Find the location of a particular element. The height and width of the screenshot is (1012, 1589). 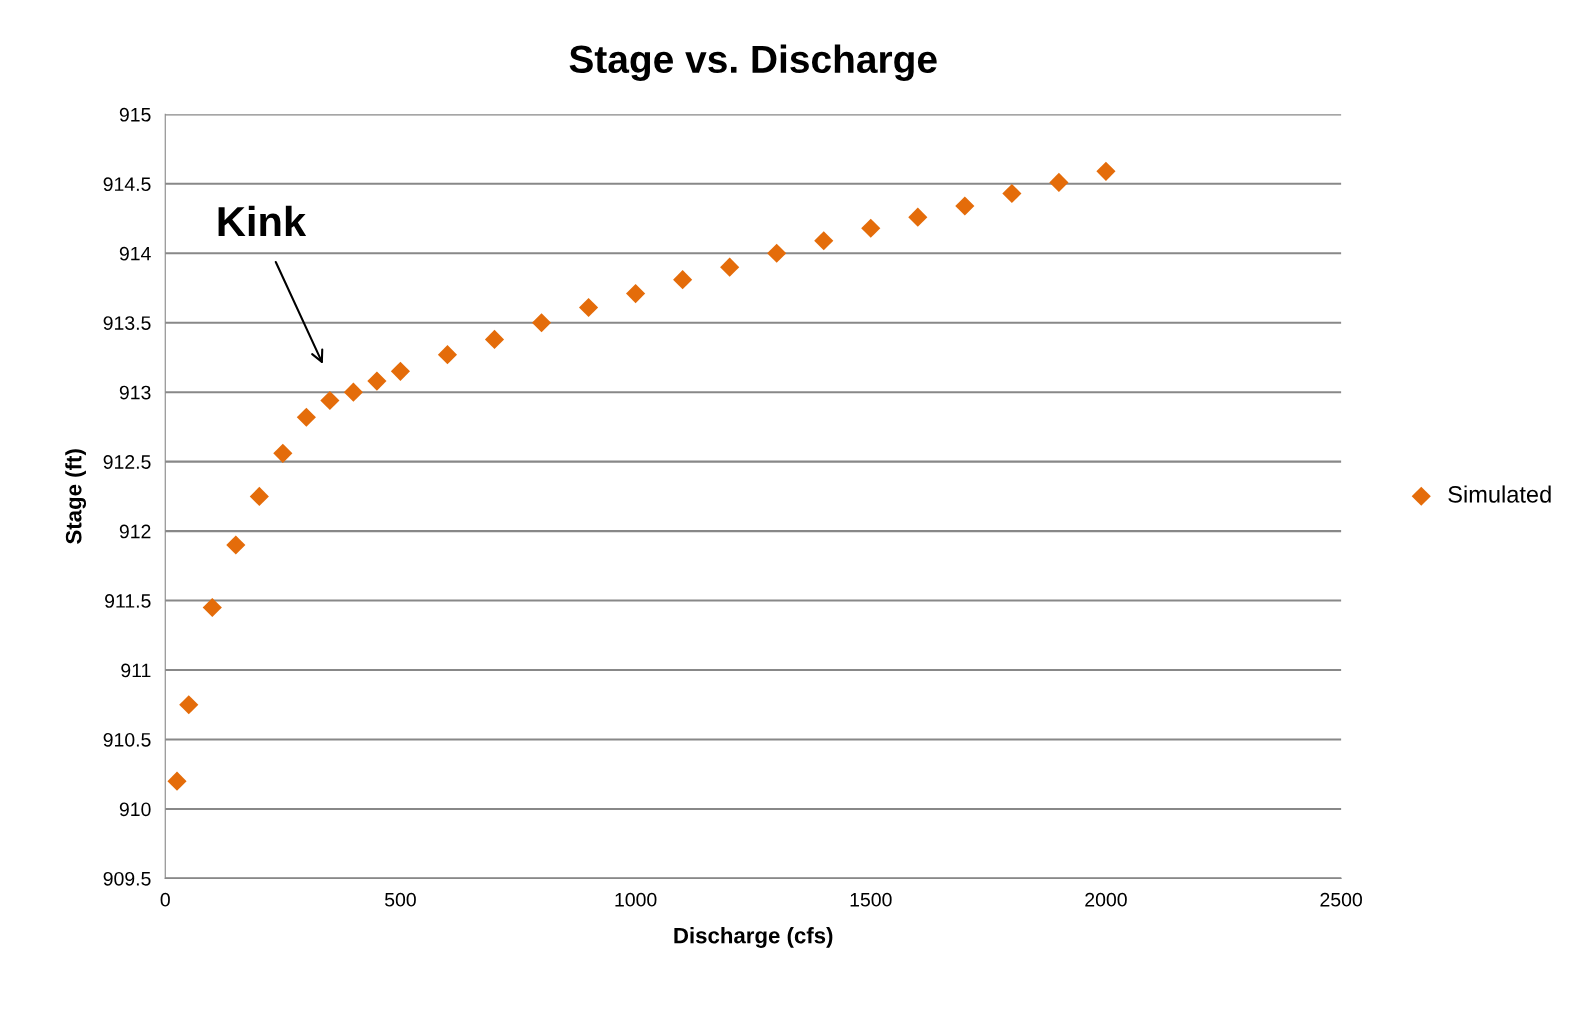

y-tick-label: 910.5 is located at coordinates (127, 739).